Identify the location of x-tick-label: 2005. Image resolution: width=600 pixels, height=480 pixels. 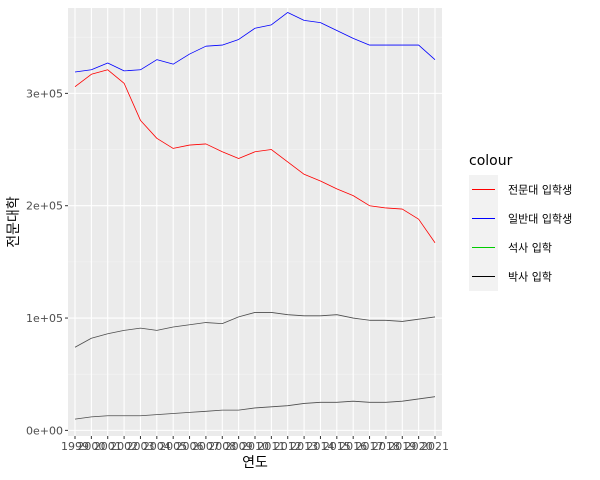
(173, 446).